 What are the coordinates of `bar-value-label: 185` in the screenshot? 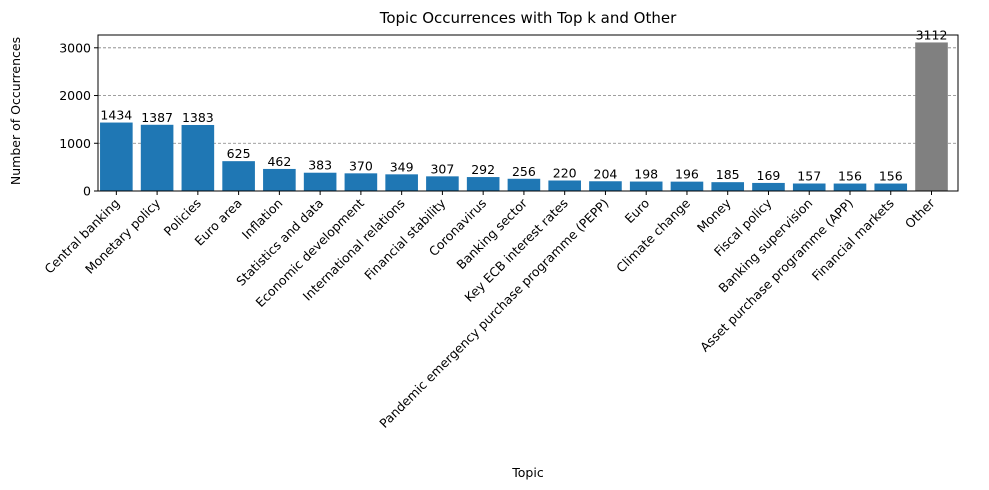 It's located at (728, 174).